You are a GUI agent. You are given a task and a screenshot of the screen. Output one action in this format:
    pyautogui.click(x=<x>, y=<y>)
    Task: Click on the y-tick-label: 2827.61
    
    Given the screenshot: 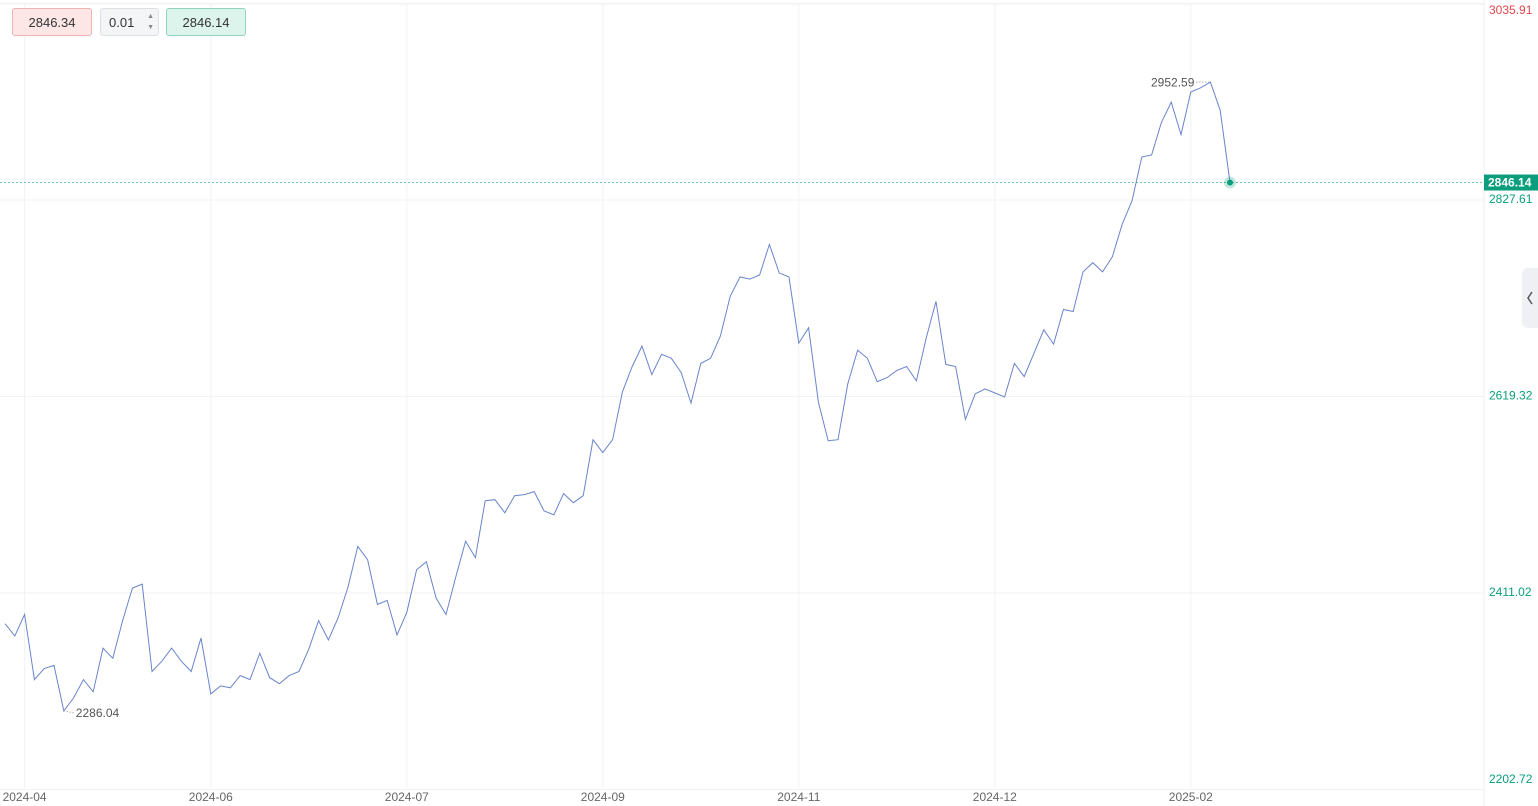 What is the action you would take?
    pyautogui.click(x=1511, y=199)
    